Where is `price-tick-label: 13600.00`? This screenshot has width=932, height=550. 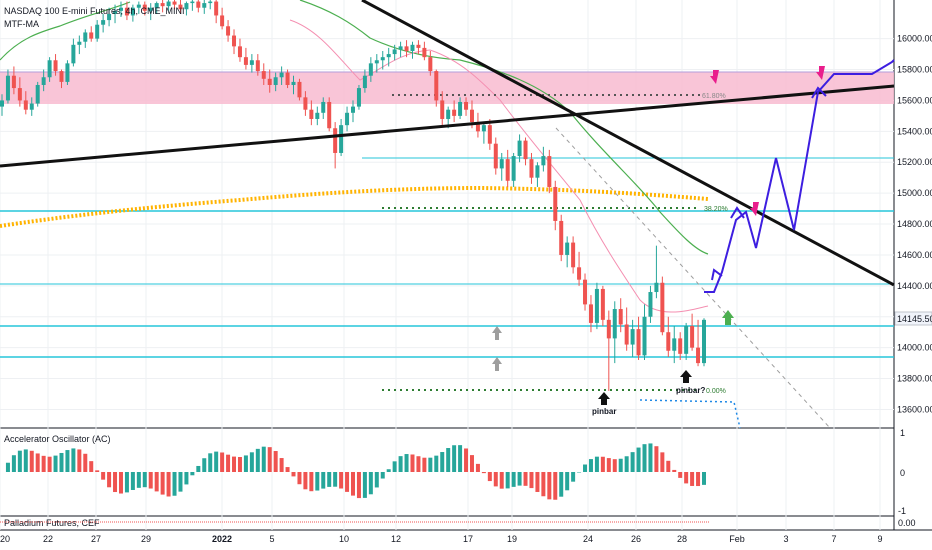 price-tick-label: 13600.00 is located at coordinates (914, 409).